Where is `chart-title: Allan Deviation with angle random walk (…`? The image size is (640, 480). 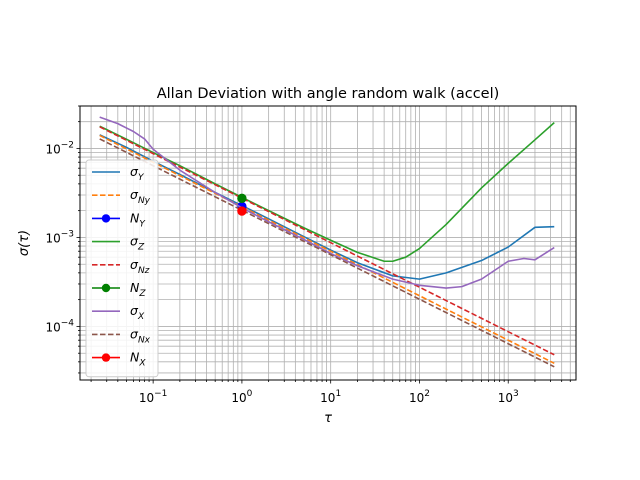
chart-title: Allan Deviation with angle random walk (… is located at coordinates (328, 94).